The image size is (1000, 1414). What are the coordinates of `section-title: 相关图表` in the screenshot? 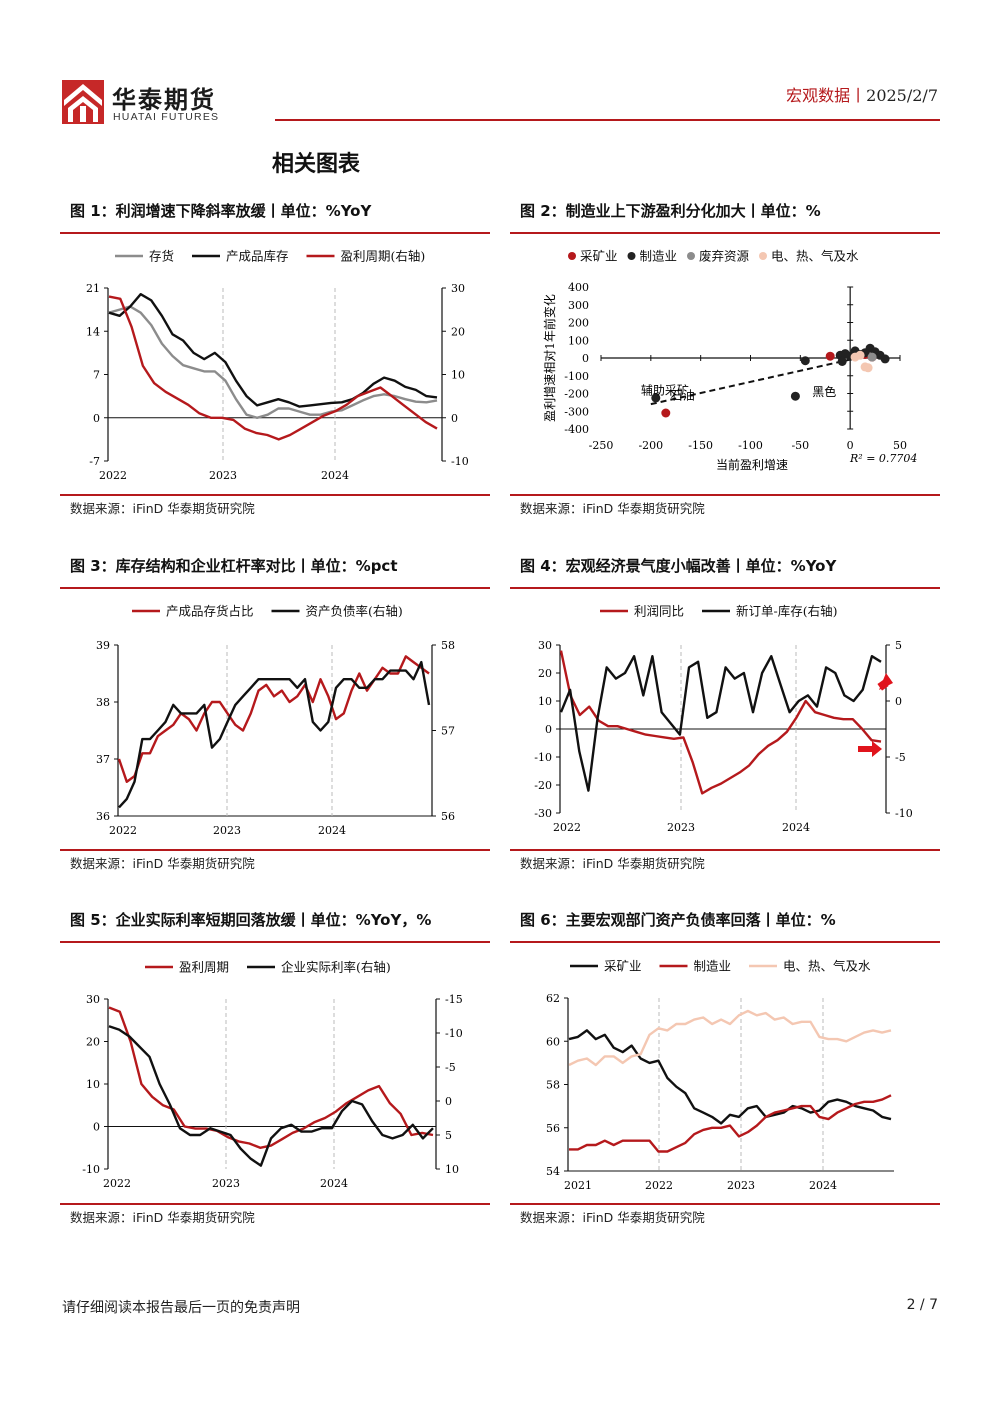 It's located at (316, 164).